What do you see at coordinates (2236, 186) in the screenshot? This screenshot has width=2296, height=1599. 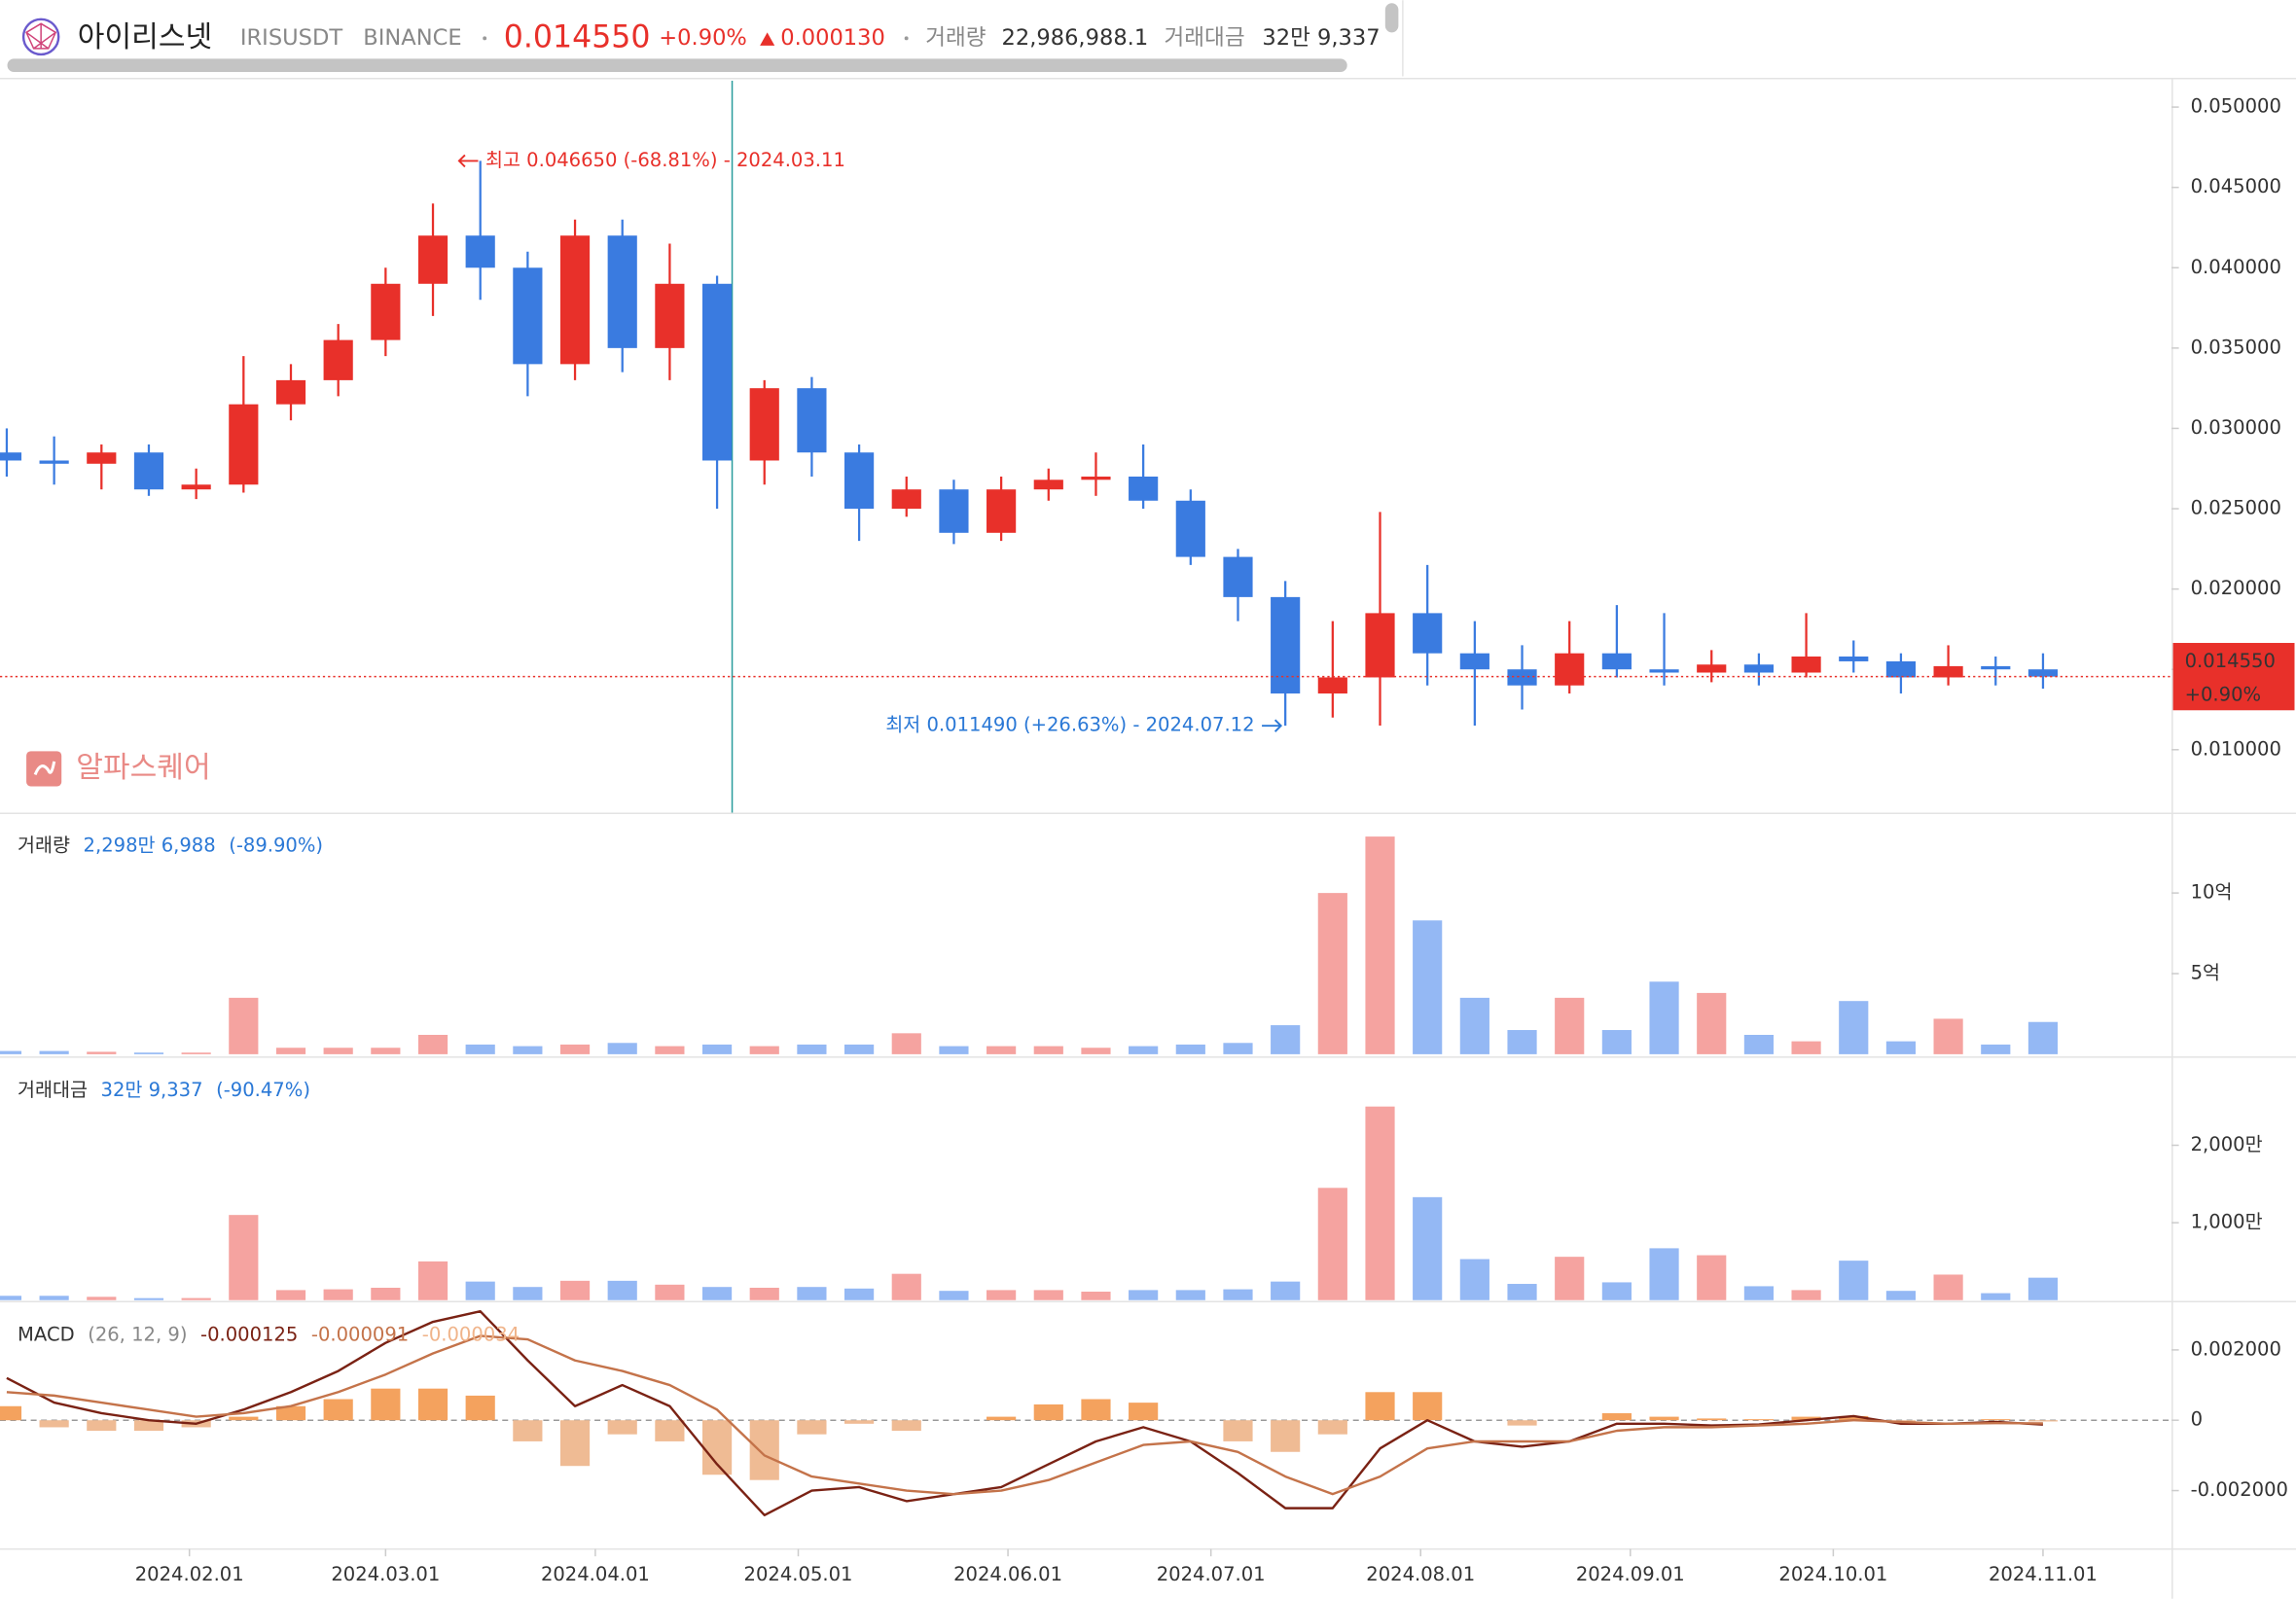 I see `y-tick-label: 0.045000` at bounding box center [2236, 186].